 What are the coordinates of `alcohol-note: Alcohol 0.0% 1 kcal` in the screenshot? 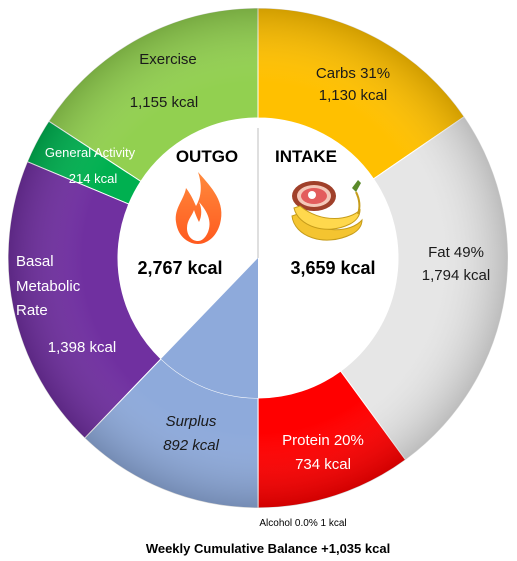 It's located at (302, 523).